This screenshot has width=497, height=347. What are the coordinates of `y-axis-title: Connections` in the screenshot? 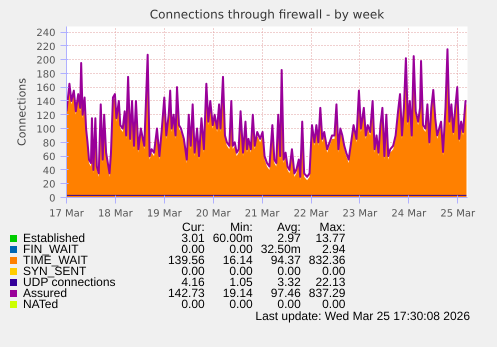 It's located at (21, 112).